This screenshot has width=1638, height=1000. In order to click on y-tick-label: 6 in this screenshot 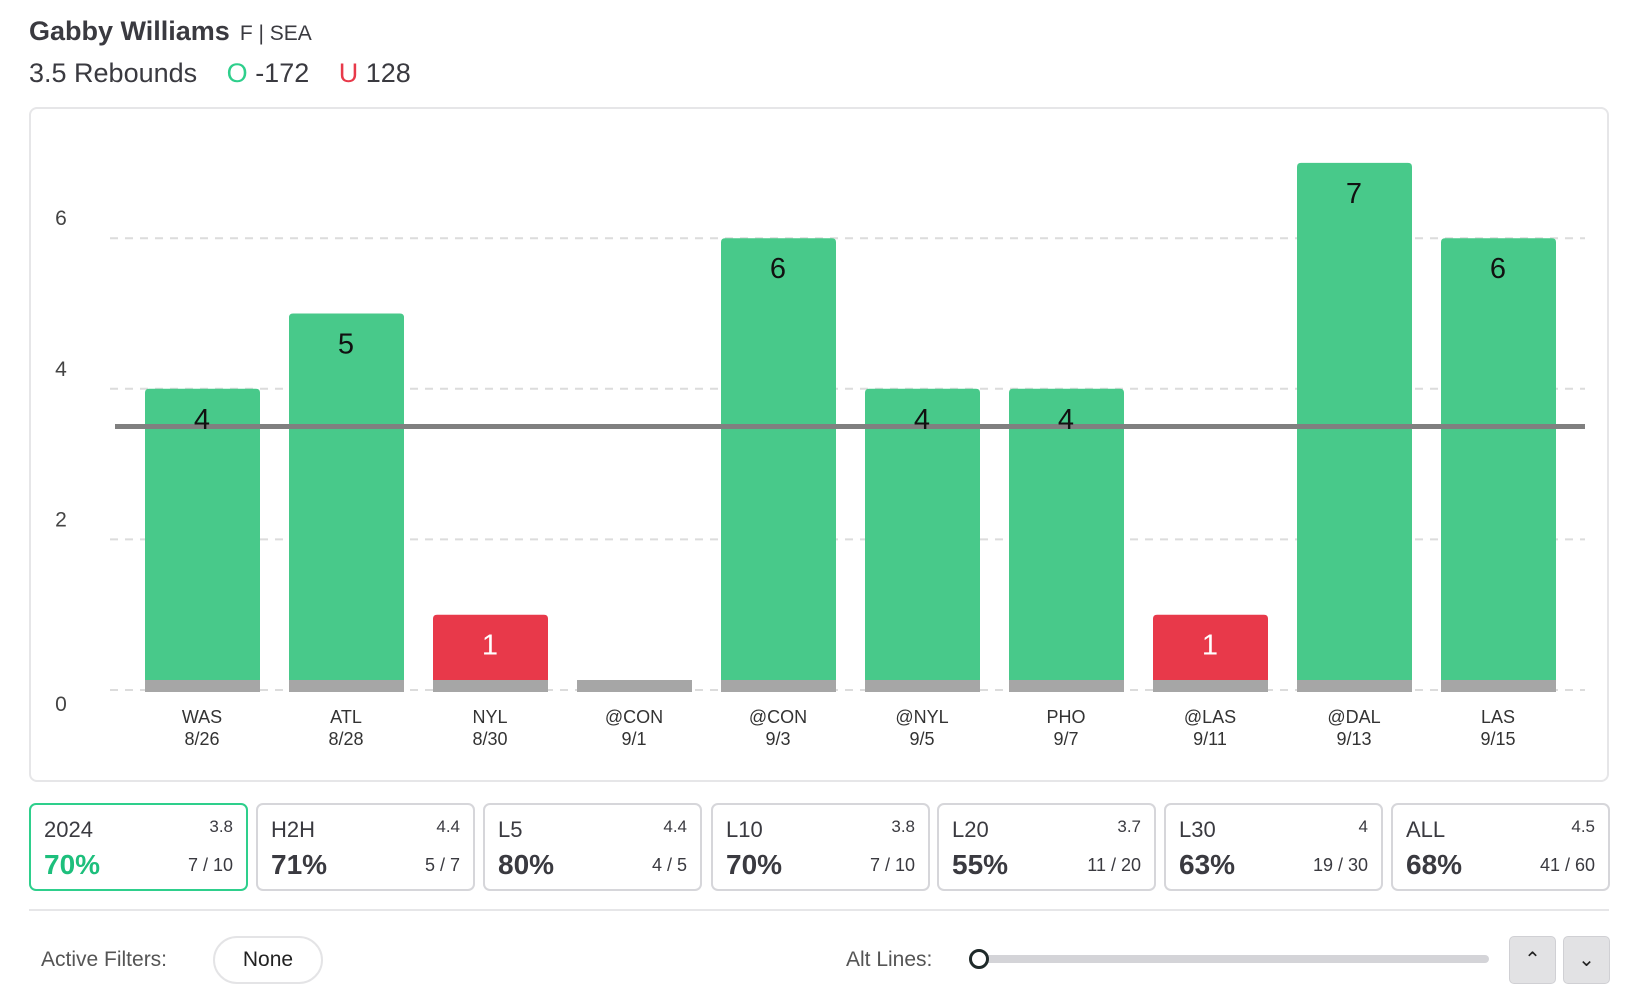, I will do `click(61, 218)`.